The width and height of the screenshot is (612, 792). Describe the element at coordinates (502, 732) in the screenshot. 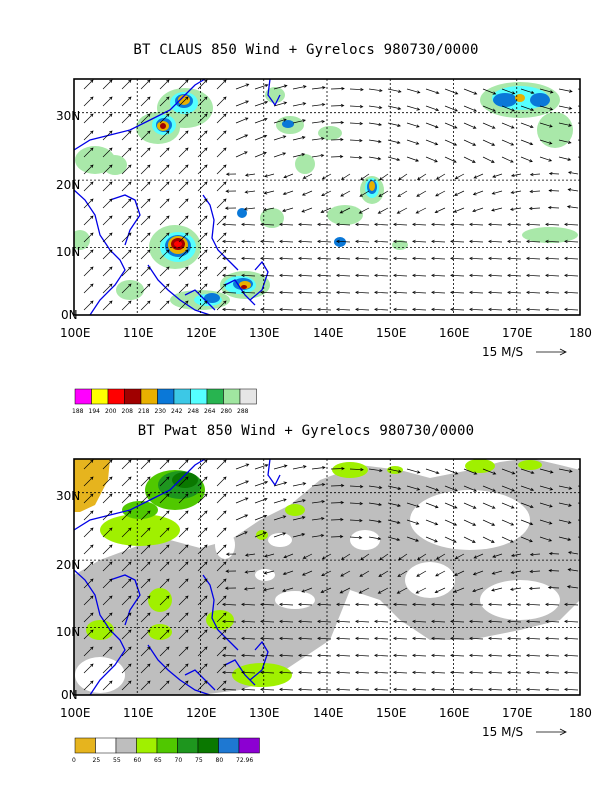

I see `bottom-scale-label: 15 M/S` at that location.